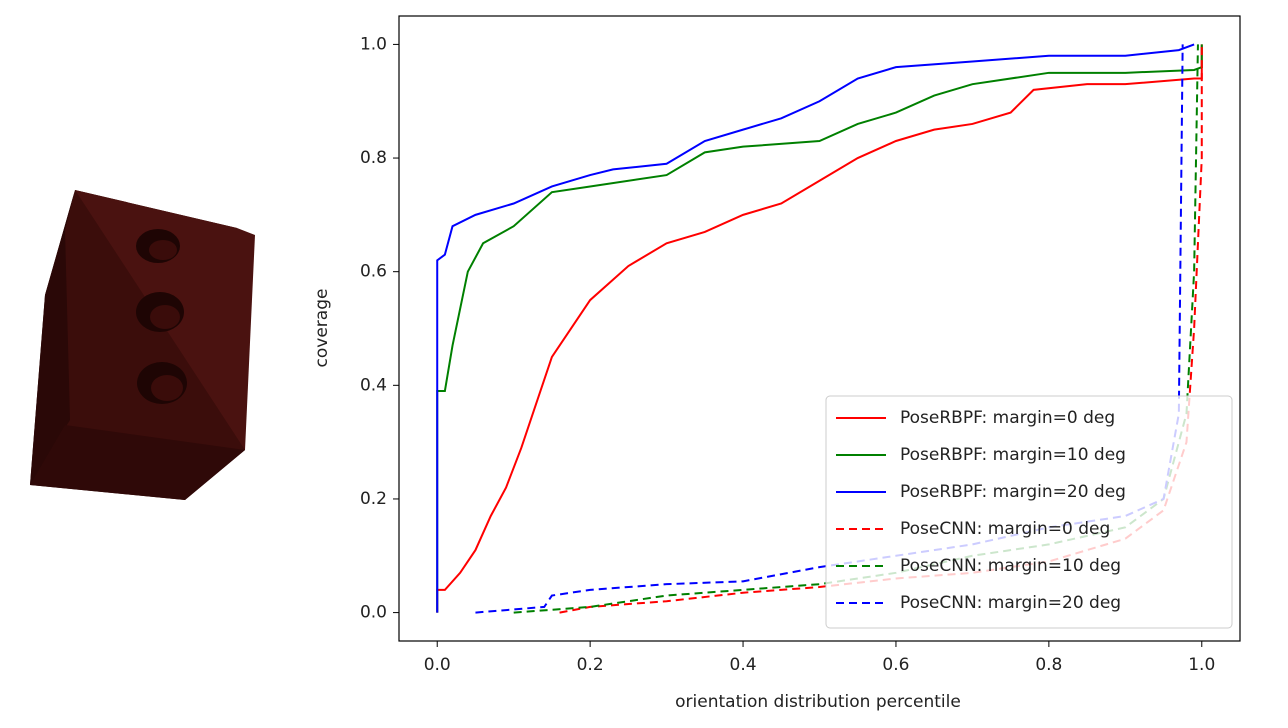  I want to click on y-axis-label: coverage, so click(322, 328).